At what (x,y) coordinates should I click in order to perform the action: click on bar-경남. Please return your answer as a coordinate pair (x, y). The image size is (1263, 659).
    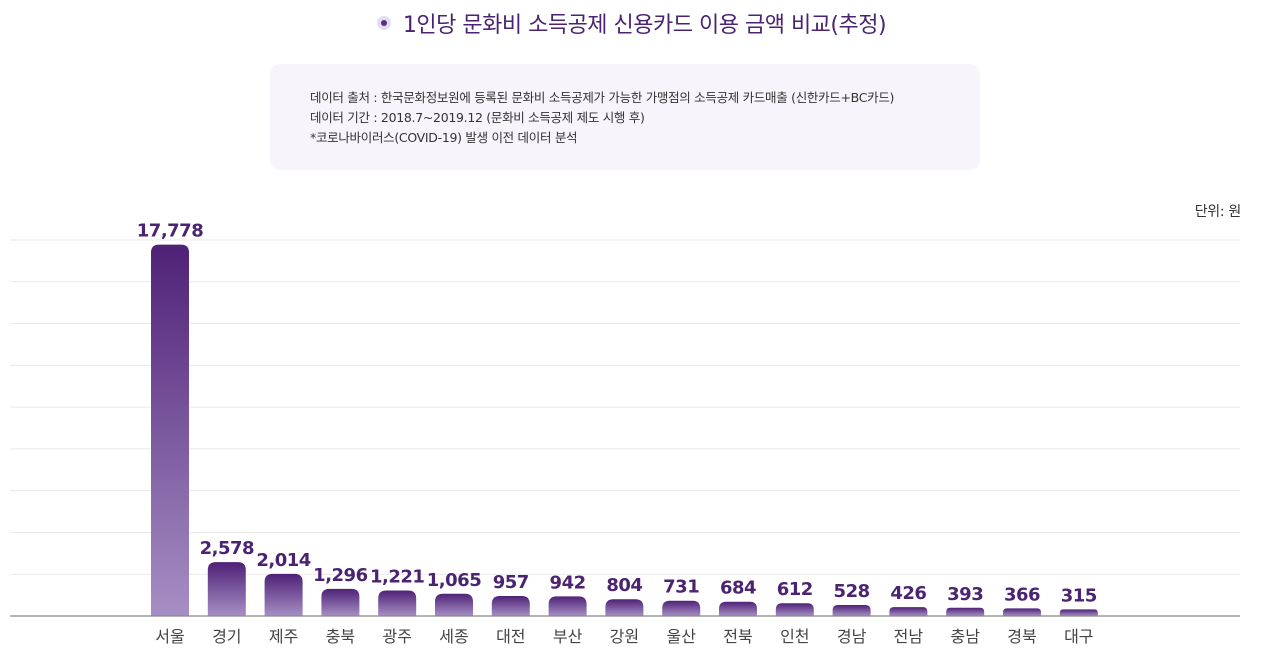
    Looking at the image, I should click on (851, 610).